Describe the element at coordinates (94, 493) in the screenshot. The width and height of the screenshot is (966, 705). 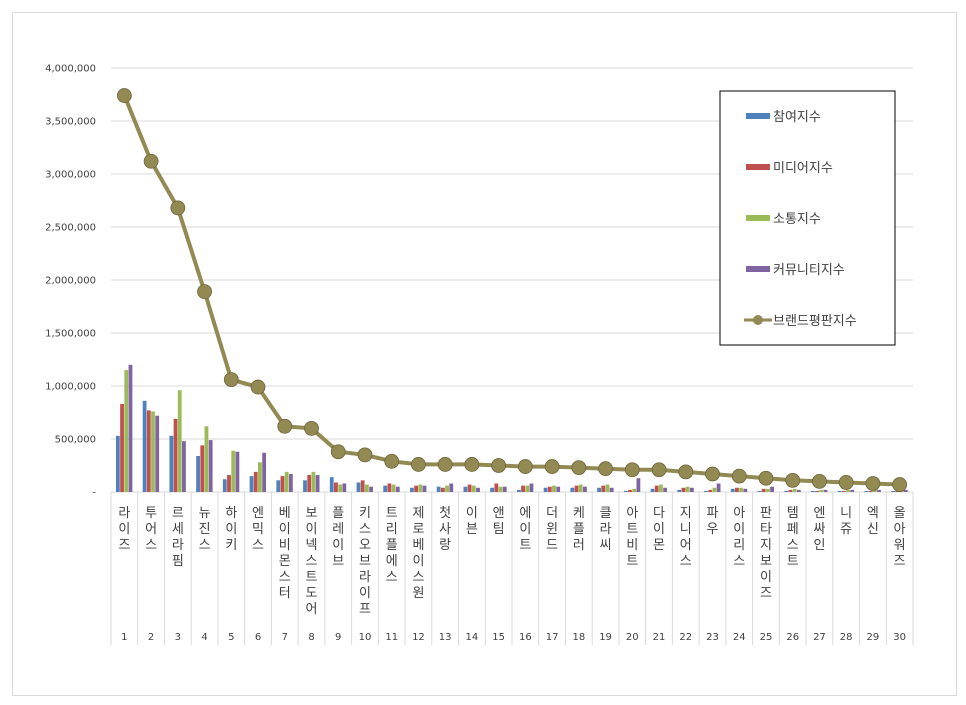
I see `y-tick-label: -` at that location.